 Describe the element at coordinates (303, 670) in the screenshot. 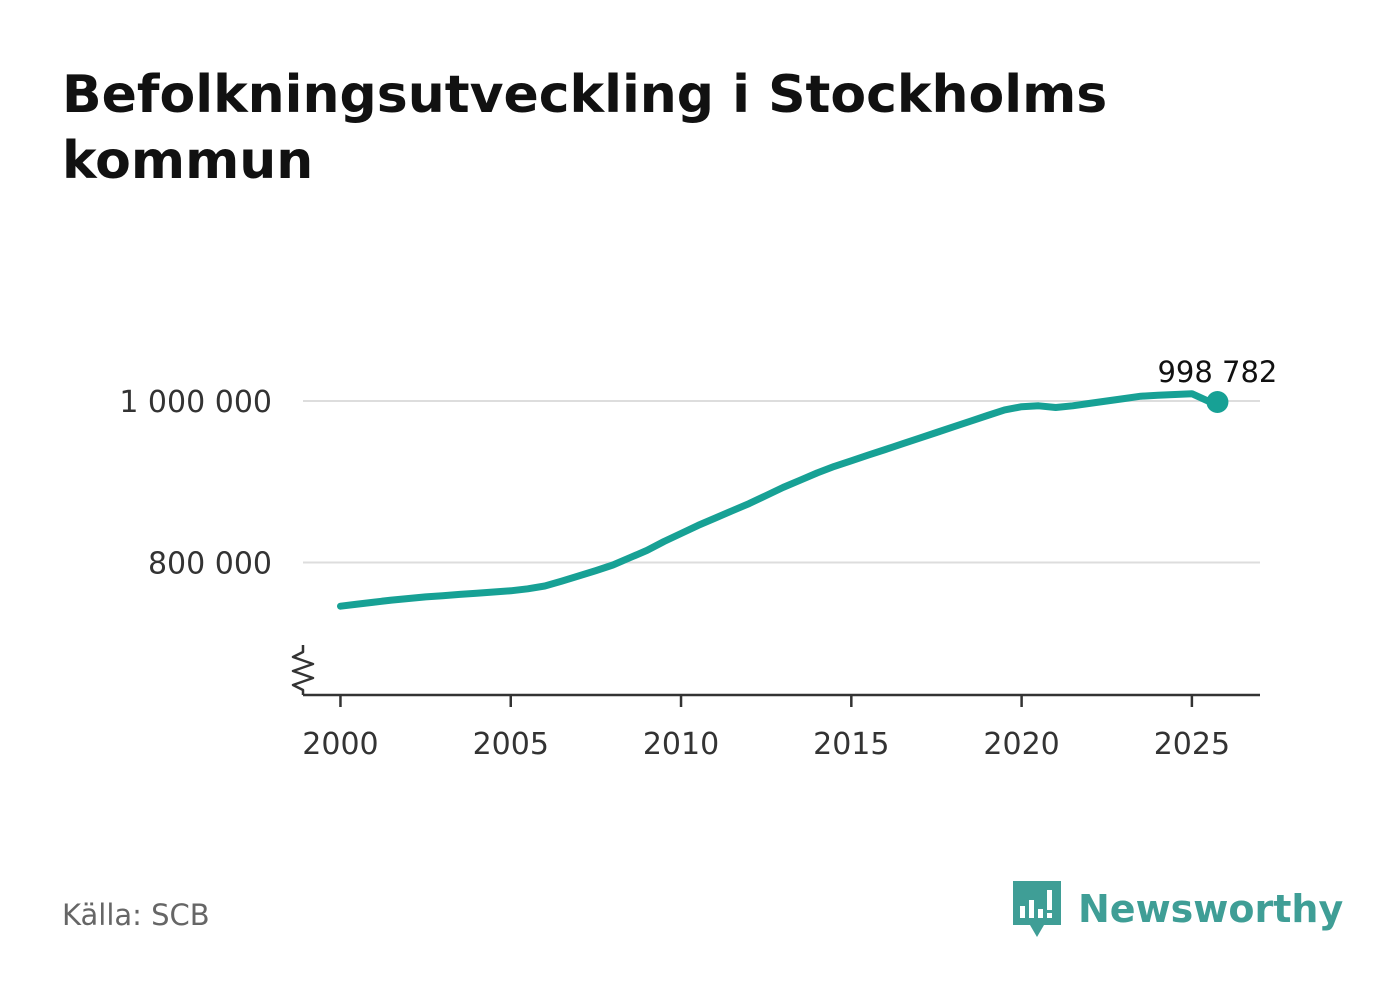

I see `y-axis-break-icon` at that location.